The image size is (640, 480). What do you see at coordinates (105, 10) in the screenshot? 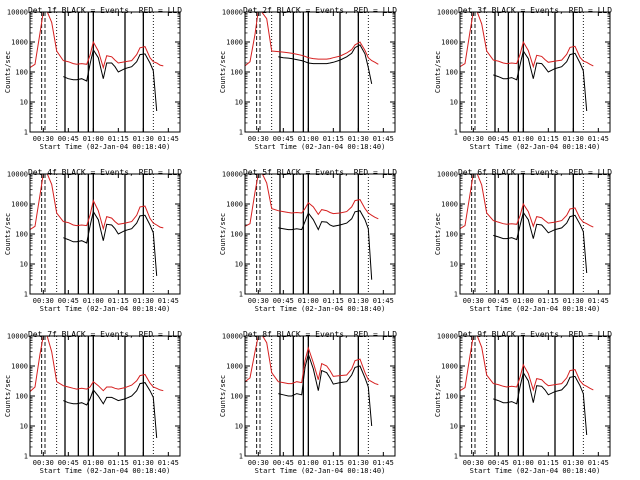
I see `plot-title: Det 1f BLACK = Events, RED = LLD` at bounding box center [105, 10].